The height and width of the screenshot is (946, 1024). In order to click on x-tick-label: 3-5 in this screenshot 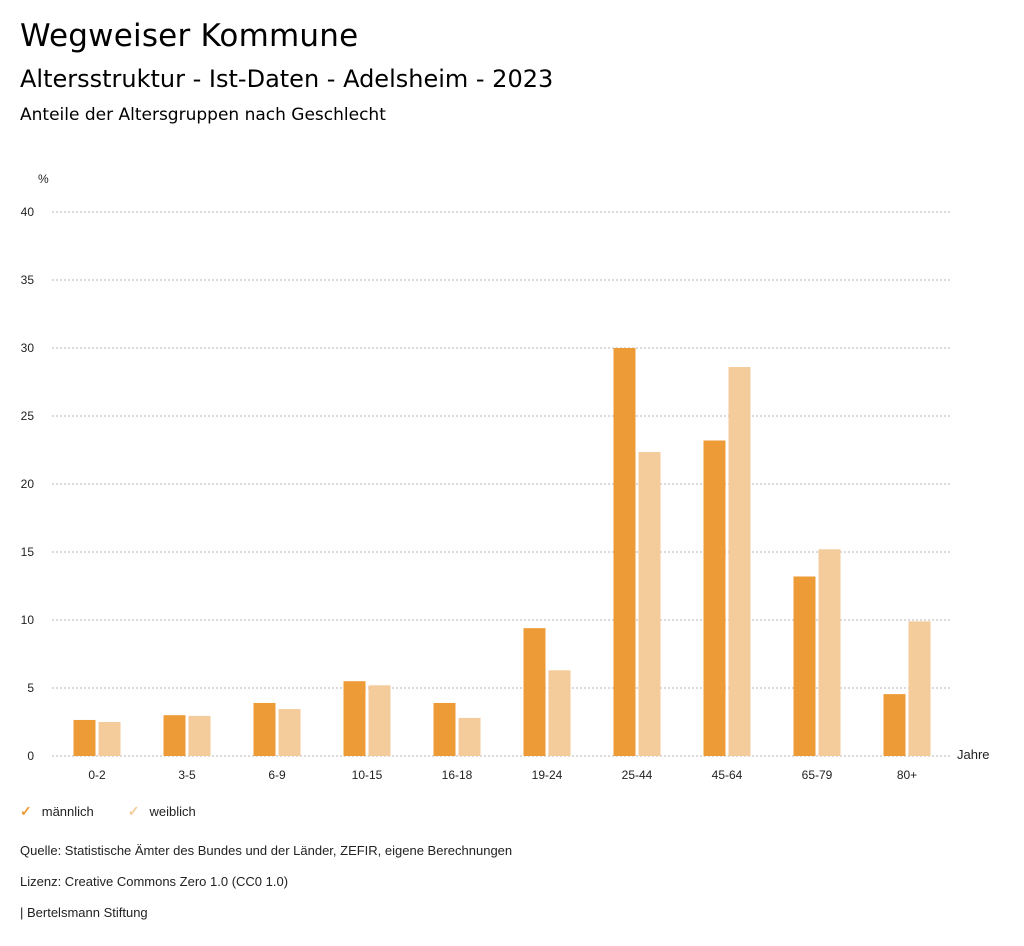, I will do `click(187, 775)`.